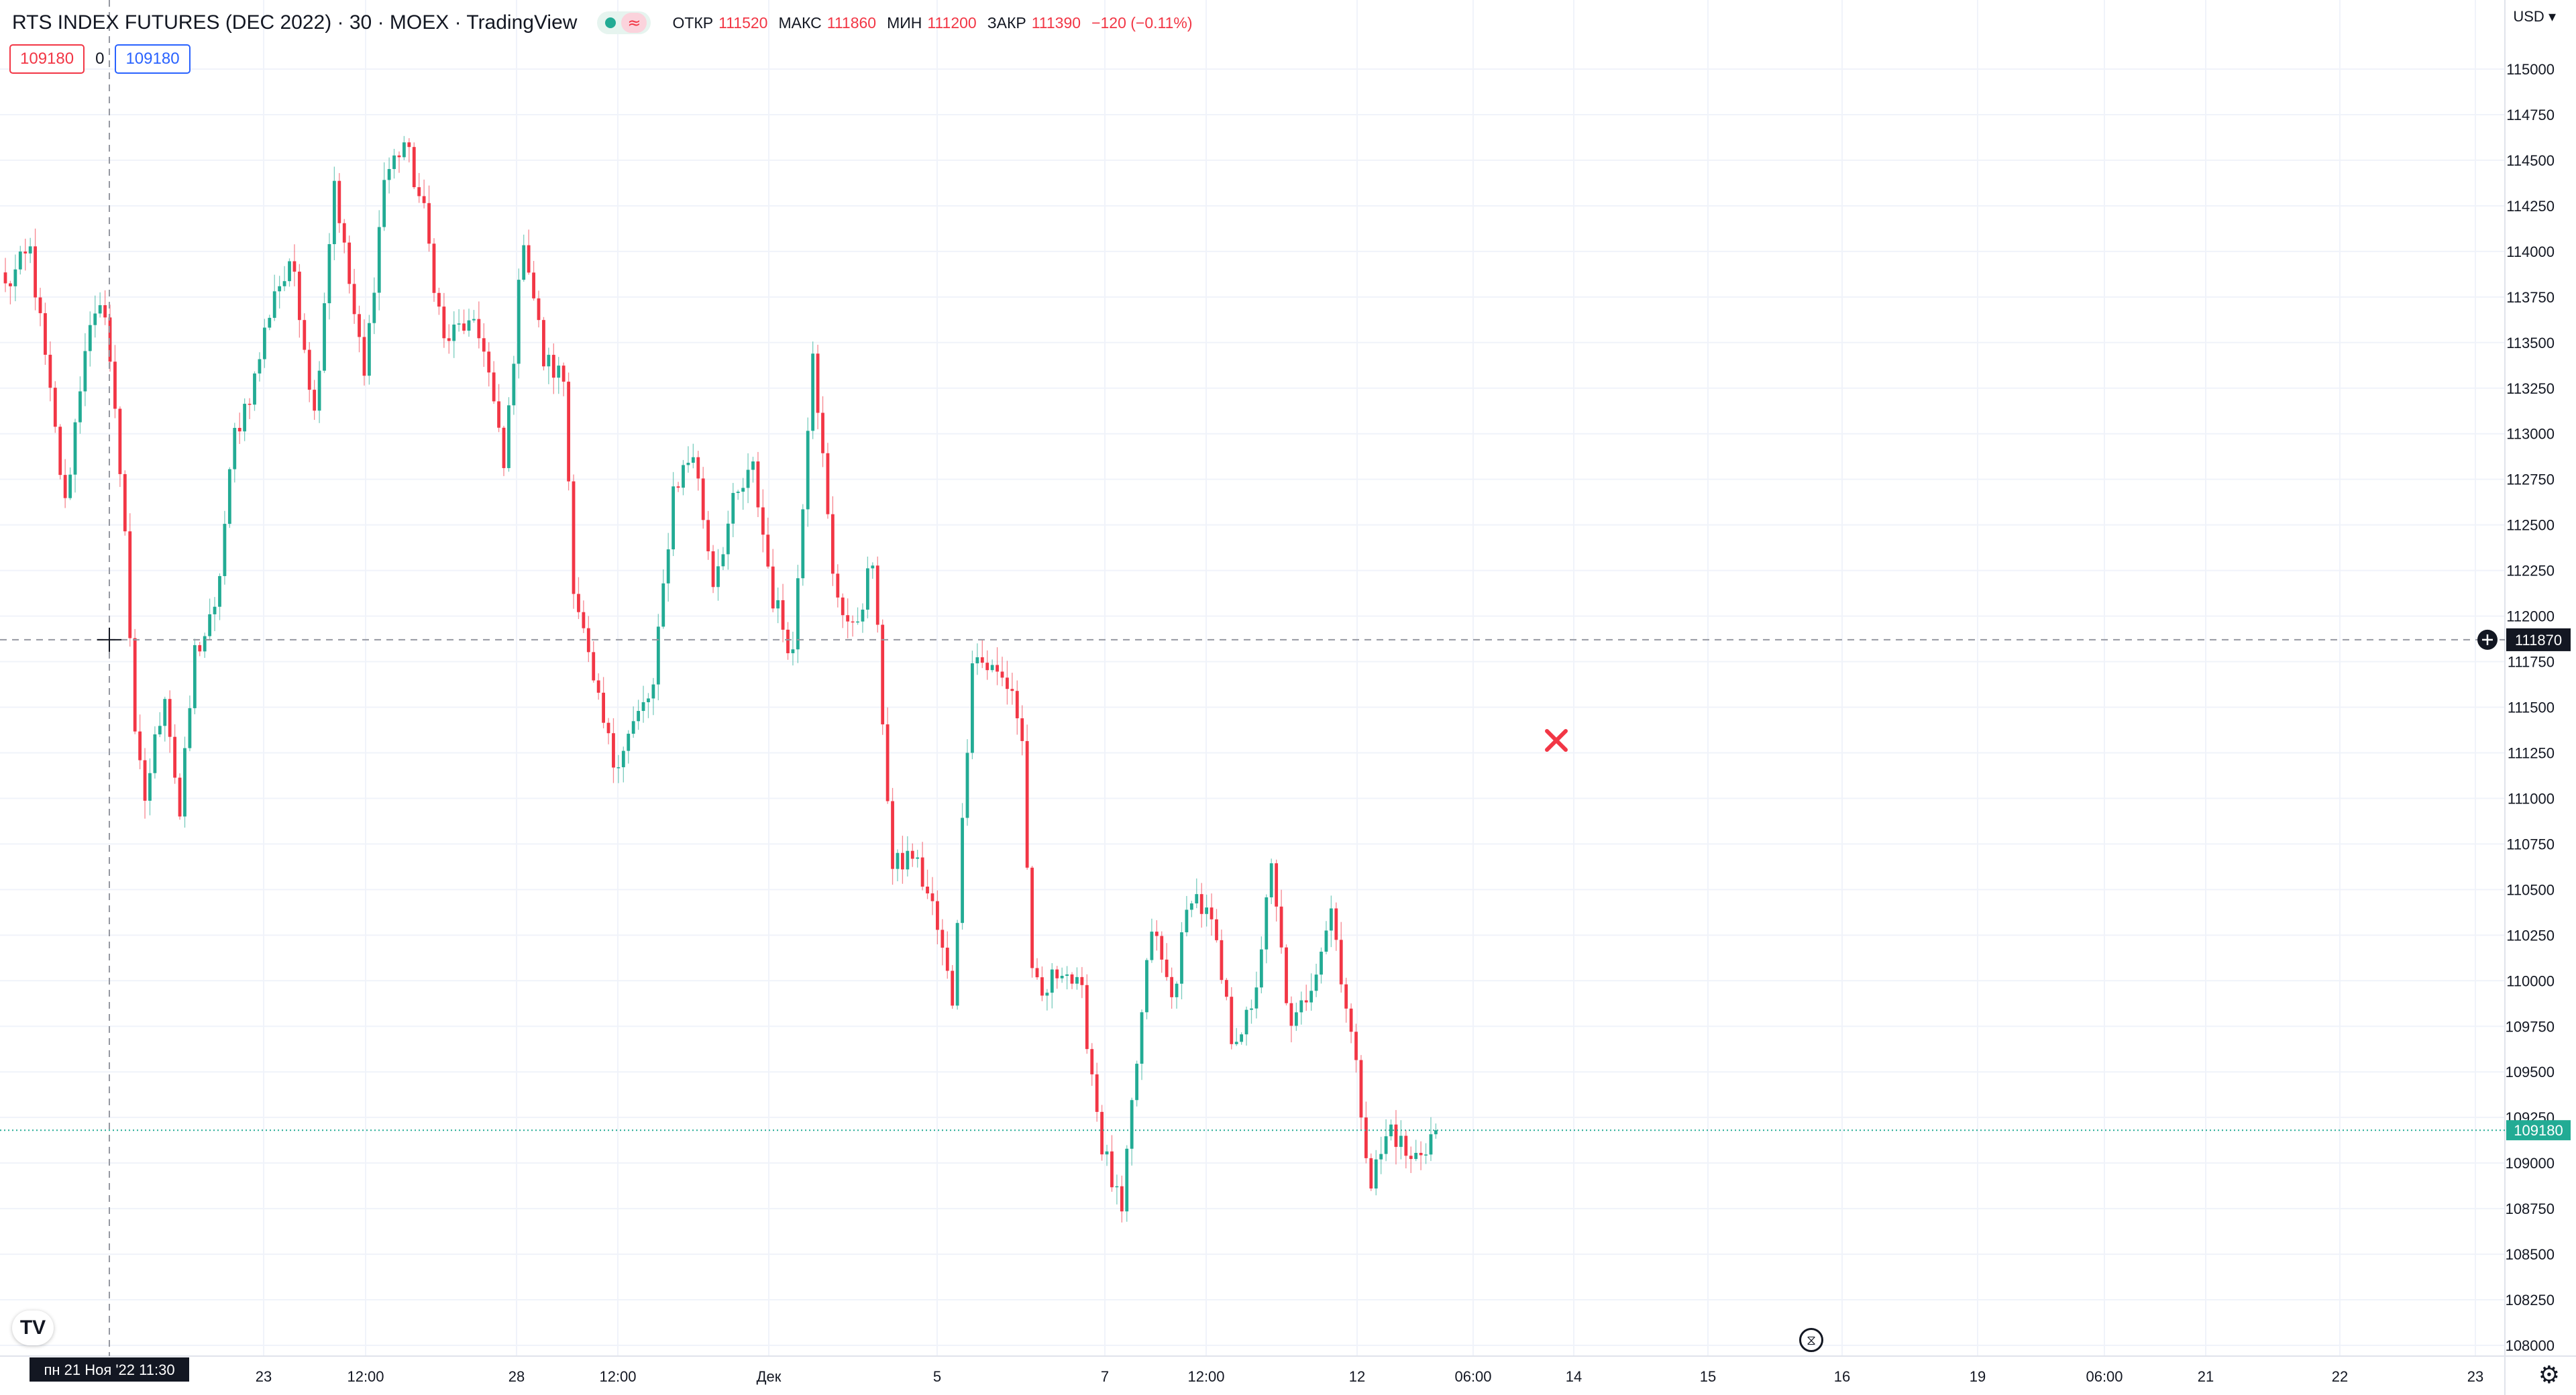 The width and height of the screenshot is (2576, 1395). What do you see at coordinates (100, 59) in the screenshot?
I see `order-quantity: 0` at bounding box center [100, 59].